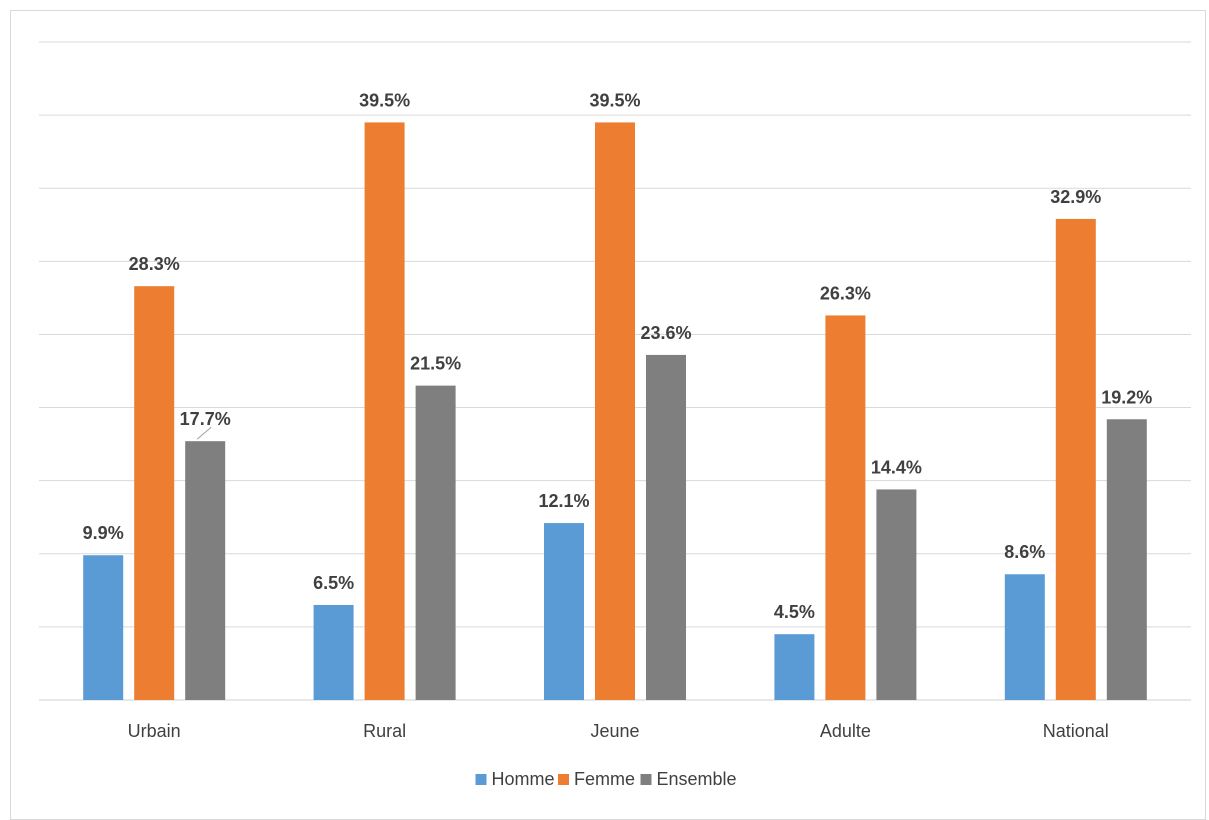 The width and height of the screenshot is (1209, 820). I want to click on bar-homme-rural, so click(333, 652).